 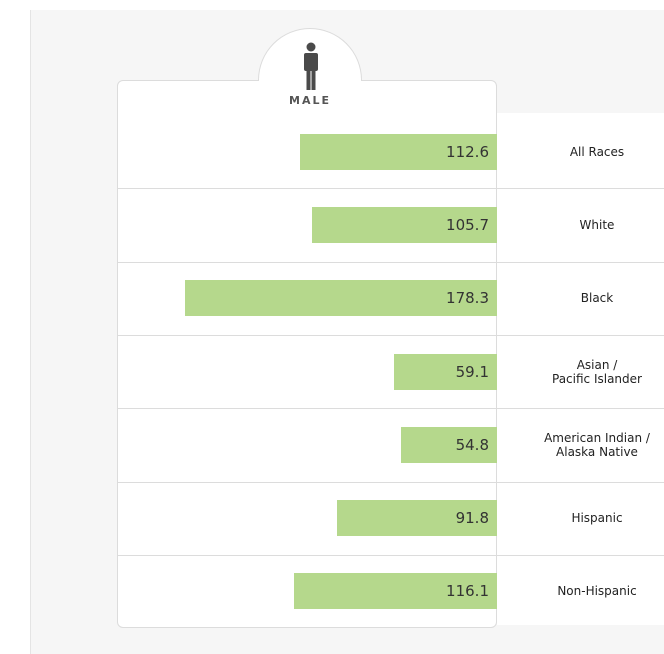 I want to click on category-label: American Indian / Alaska Native, so click(x=597, y=444).